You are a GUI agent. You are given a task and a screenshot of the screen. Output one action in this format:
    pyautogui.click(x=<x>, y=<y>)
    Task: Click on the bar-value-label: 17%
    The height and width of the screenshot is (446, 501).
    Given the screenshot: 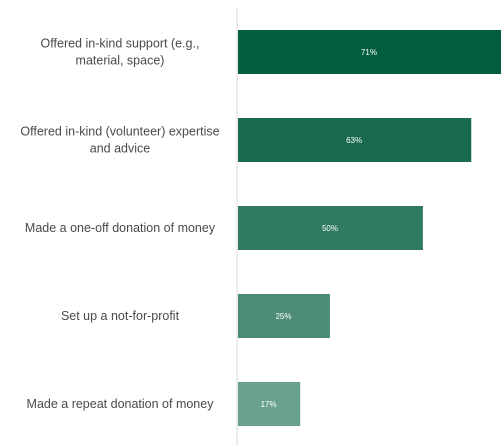 What is the action you would take?
    pyautogui.click(x=269, y=404)
    